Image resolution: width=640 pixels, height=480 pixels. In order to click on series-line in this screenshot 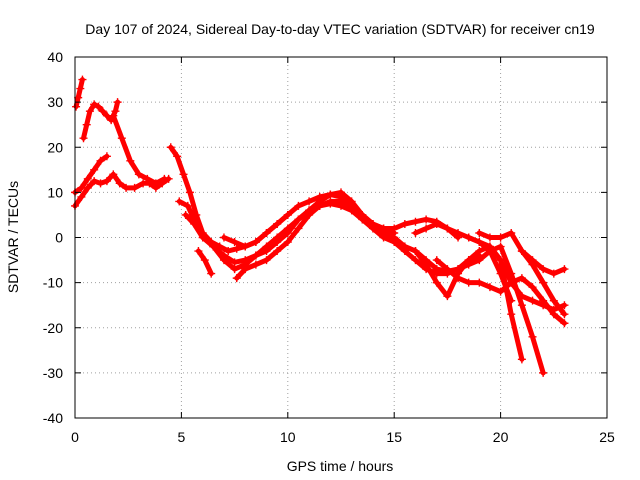, I will do `click(516, 274)`.